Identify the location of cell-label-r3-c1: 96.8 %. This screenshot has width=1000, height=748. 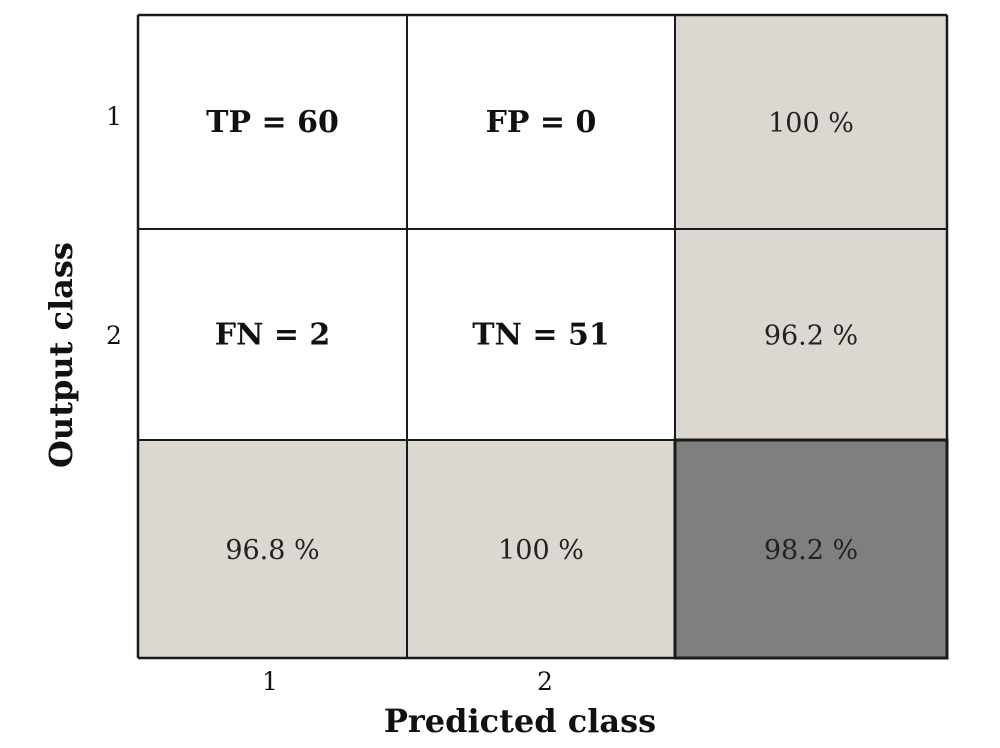
(272, 550).